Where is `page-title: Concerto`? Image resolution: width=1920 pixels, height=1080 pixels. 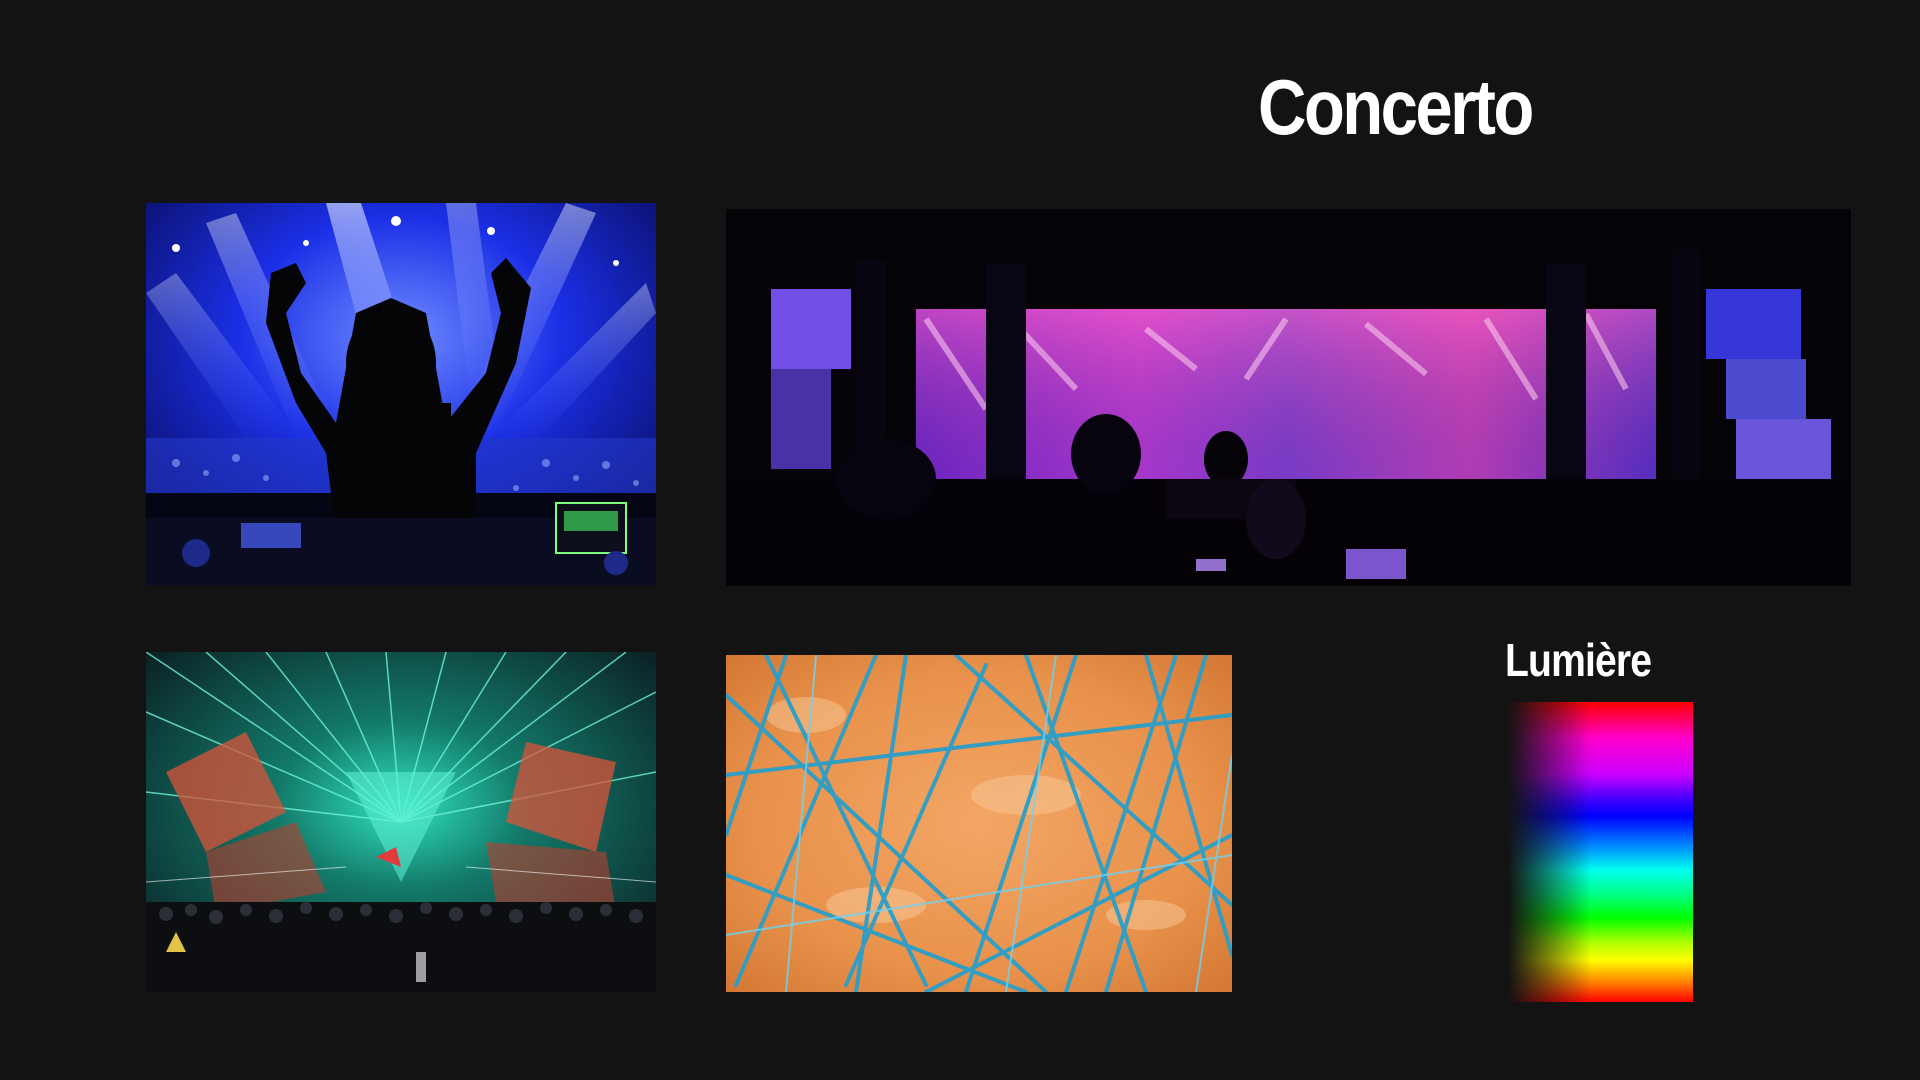
page-title: Concerto is located at coordinates (1396, 107).